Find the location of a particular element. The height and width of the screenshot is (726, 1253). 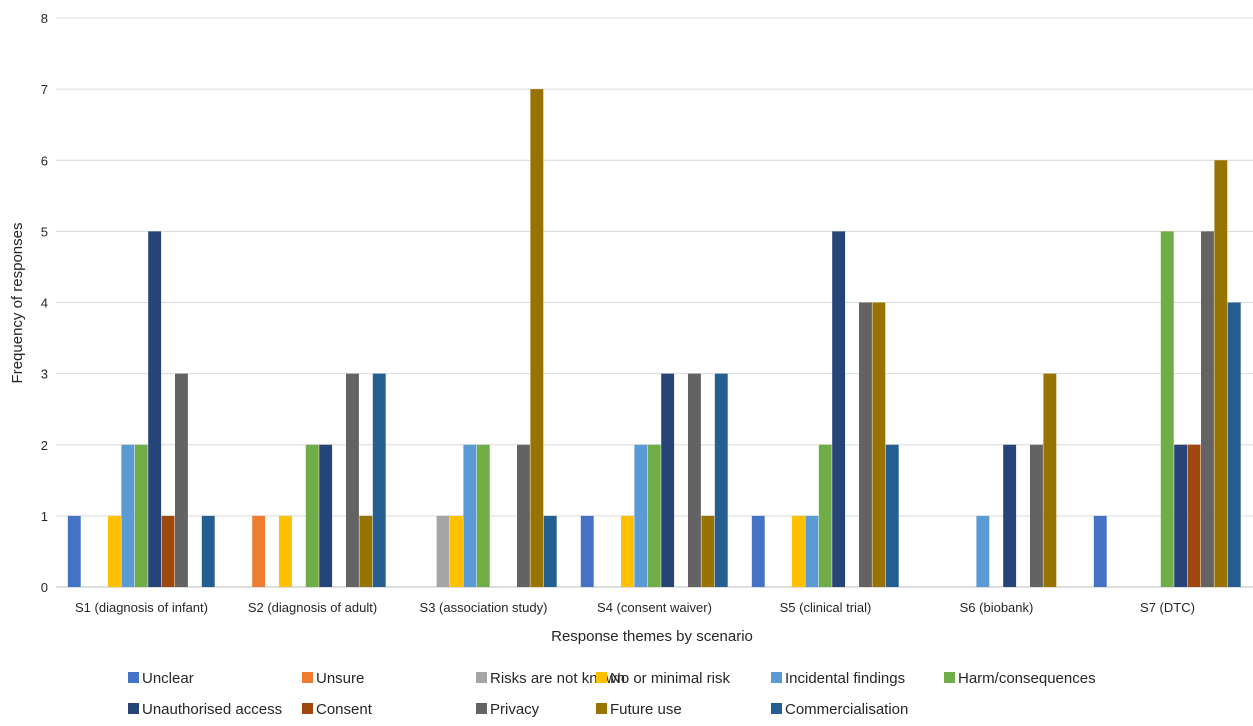

legend-item-unsure: Unsure is located at coordinates (333, 678).